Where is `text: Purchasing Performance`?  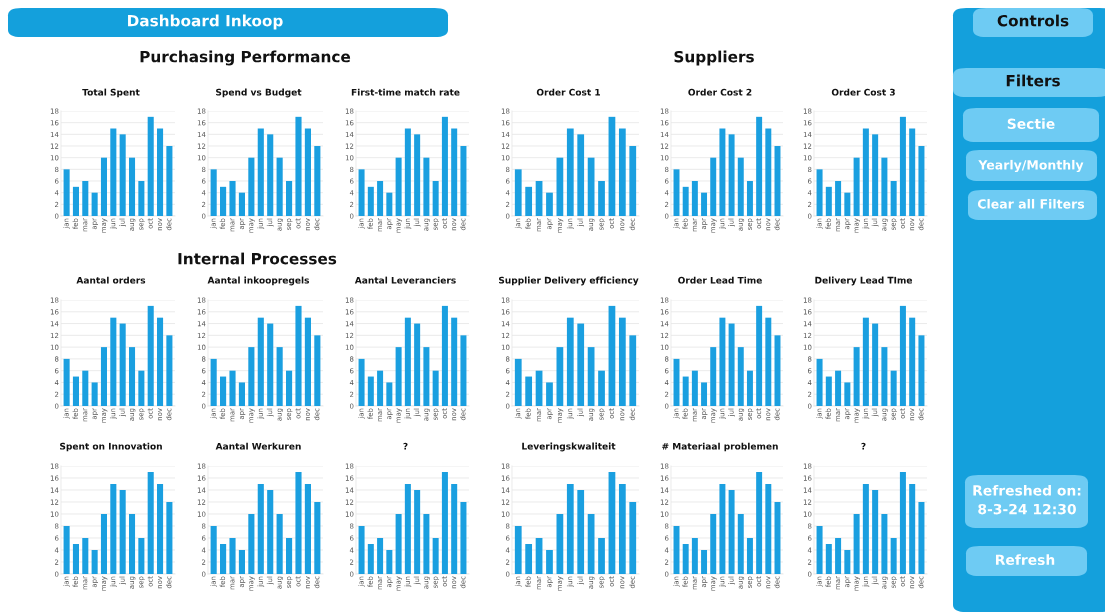 text: Purchasing Performance is located at coordinates (245, 58).